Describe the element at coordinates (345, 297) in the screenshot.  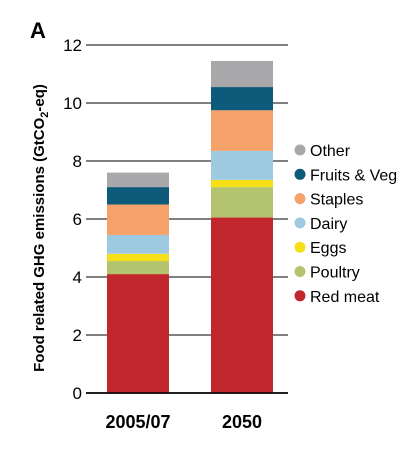
I see `legend-label: Red meat` at that location.